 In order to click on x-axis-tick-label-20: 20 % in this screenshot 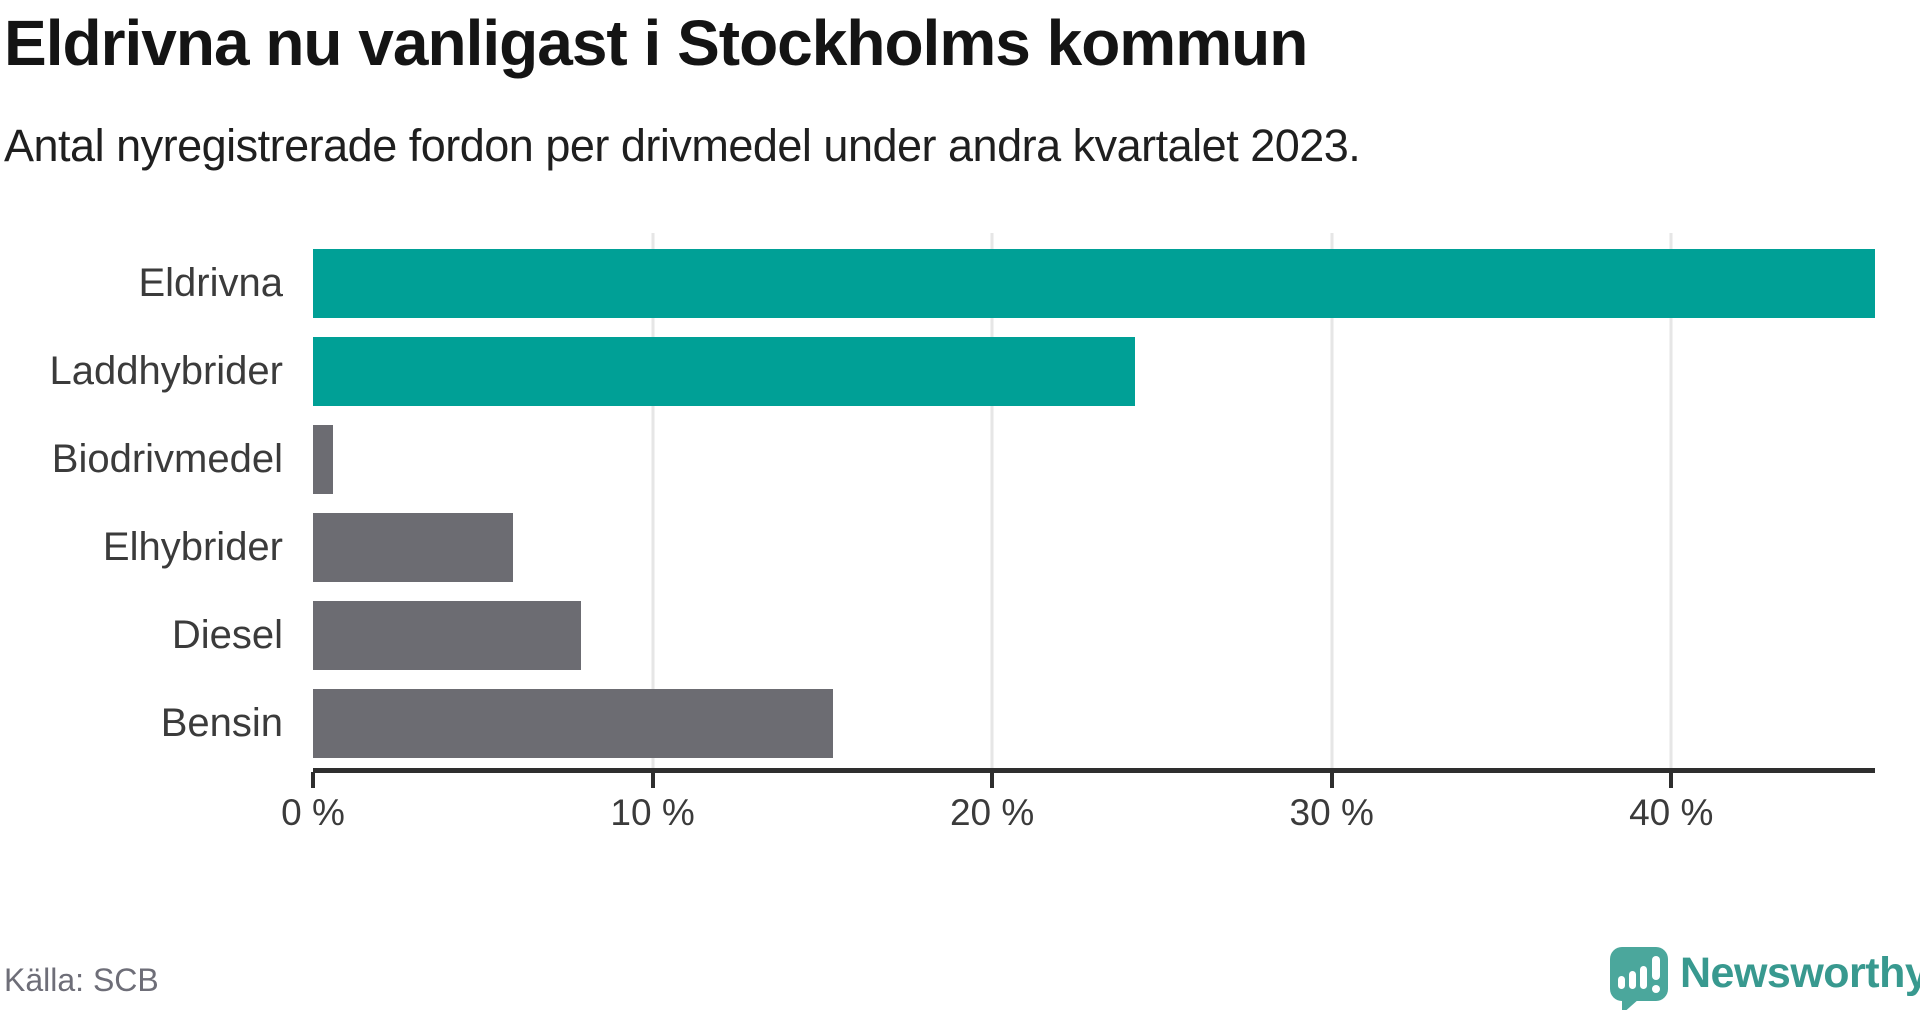, I will do `click(992, 812)`.